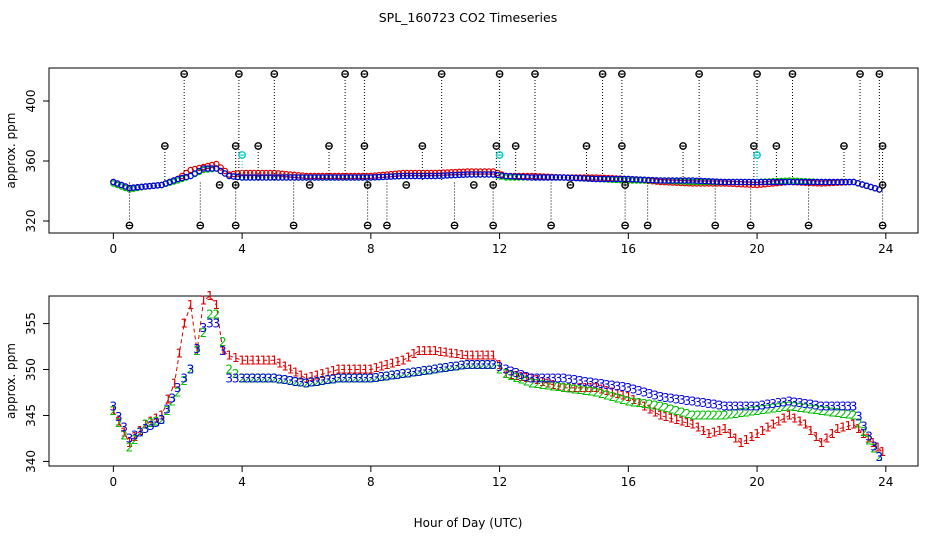 The image size is (936, 540). I want to click on x-tick-label: 24, so click(885, 249).